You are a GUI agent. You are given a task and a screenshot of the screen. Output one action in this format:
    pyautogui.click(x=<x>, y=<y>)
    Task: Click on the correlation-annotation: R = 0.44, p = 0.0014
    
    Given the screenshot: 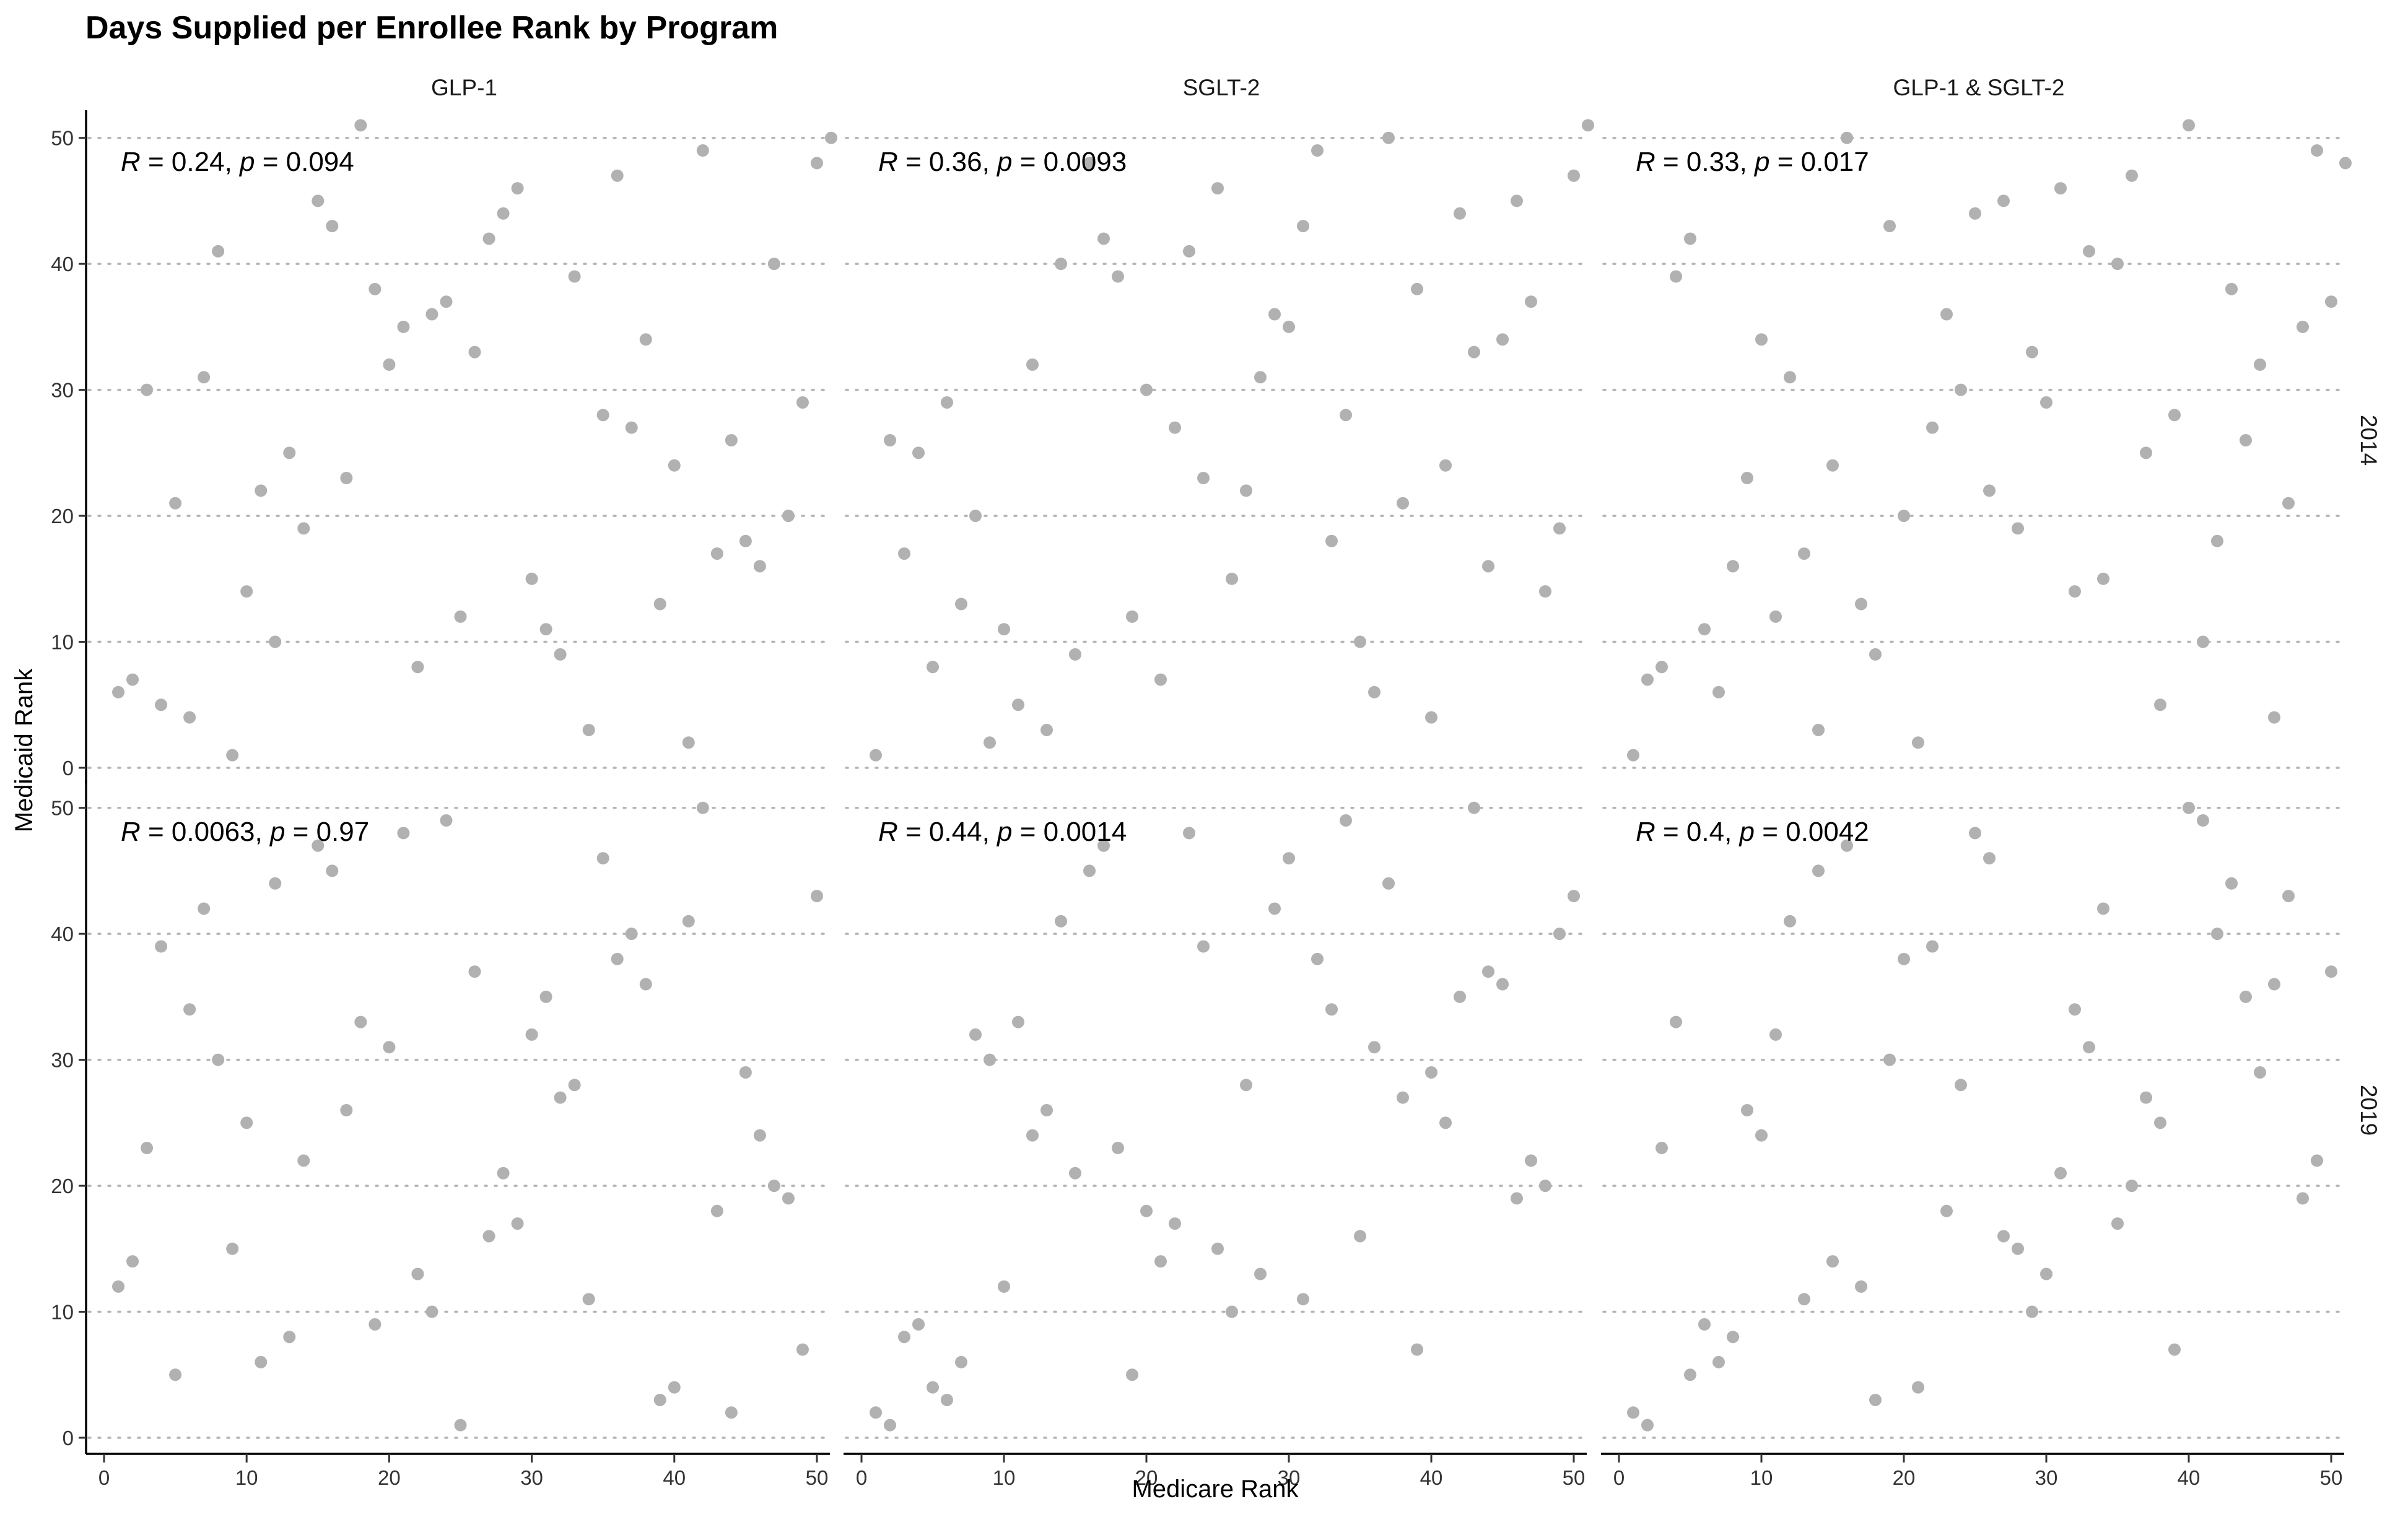 What is the action you would take?
    pyautogui.click(x=1002, y=832)
    